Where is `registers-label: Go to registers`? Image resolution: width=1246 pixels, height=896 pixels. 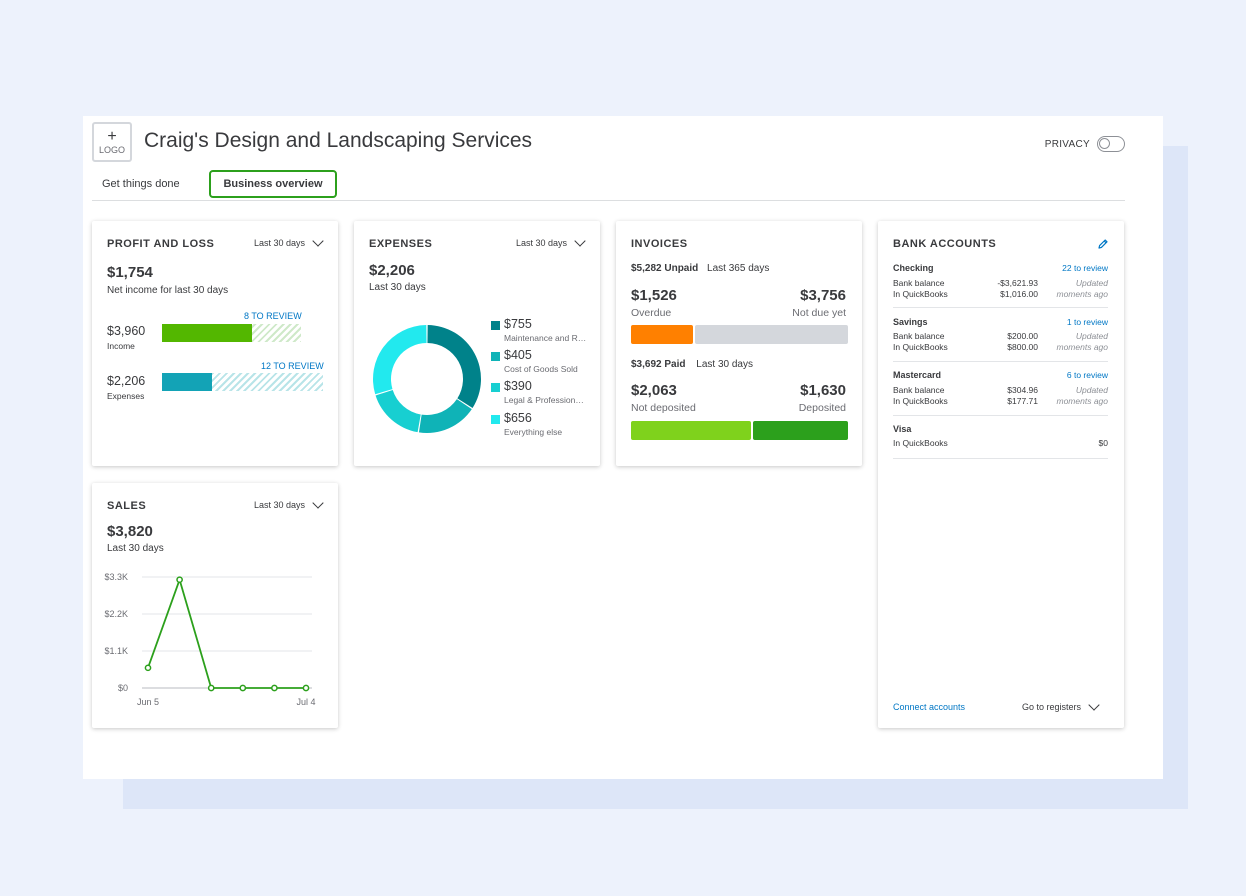
registers-label: Go to registers is located at coordinates (1051, 707).